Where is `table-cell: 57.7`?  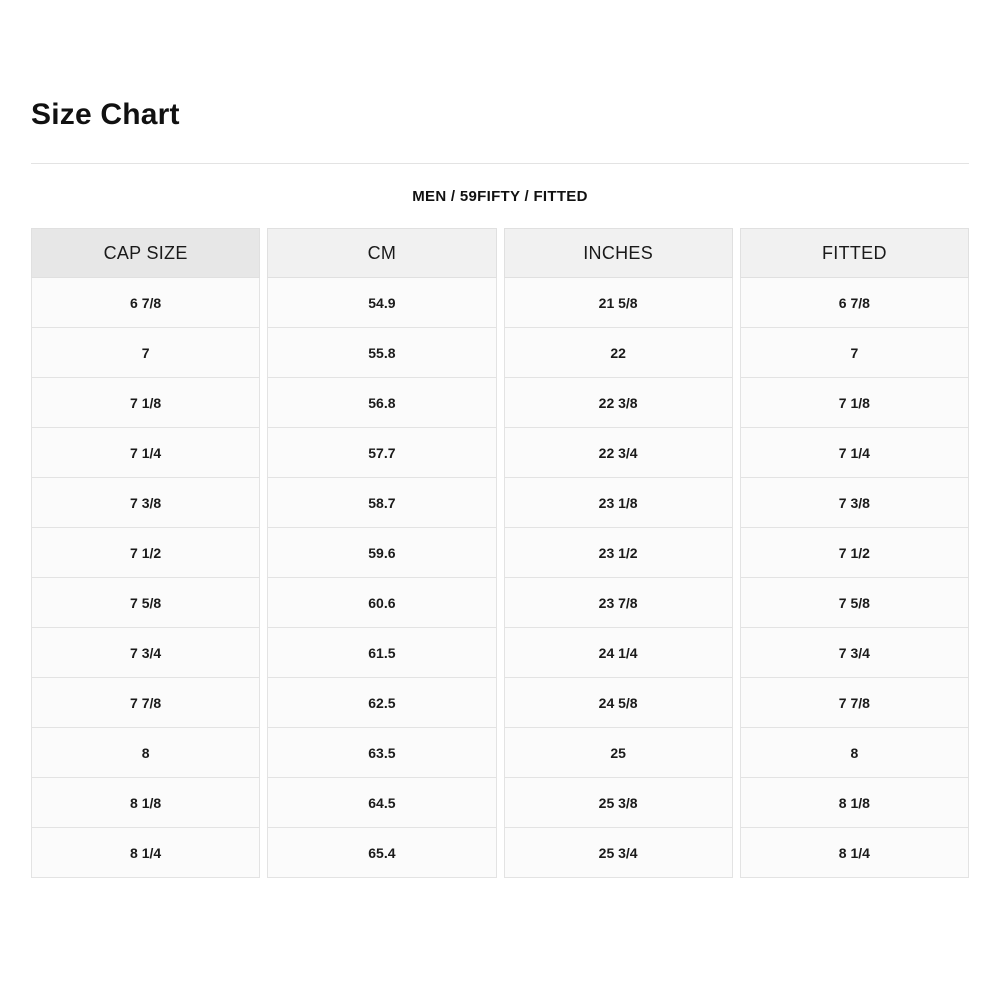 table-cell: 57.7 is located at coordinates (382, 453).